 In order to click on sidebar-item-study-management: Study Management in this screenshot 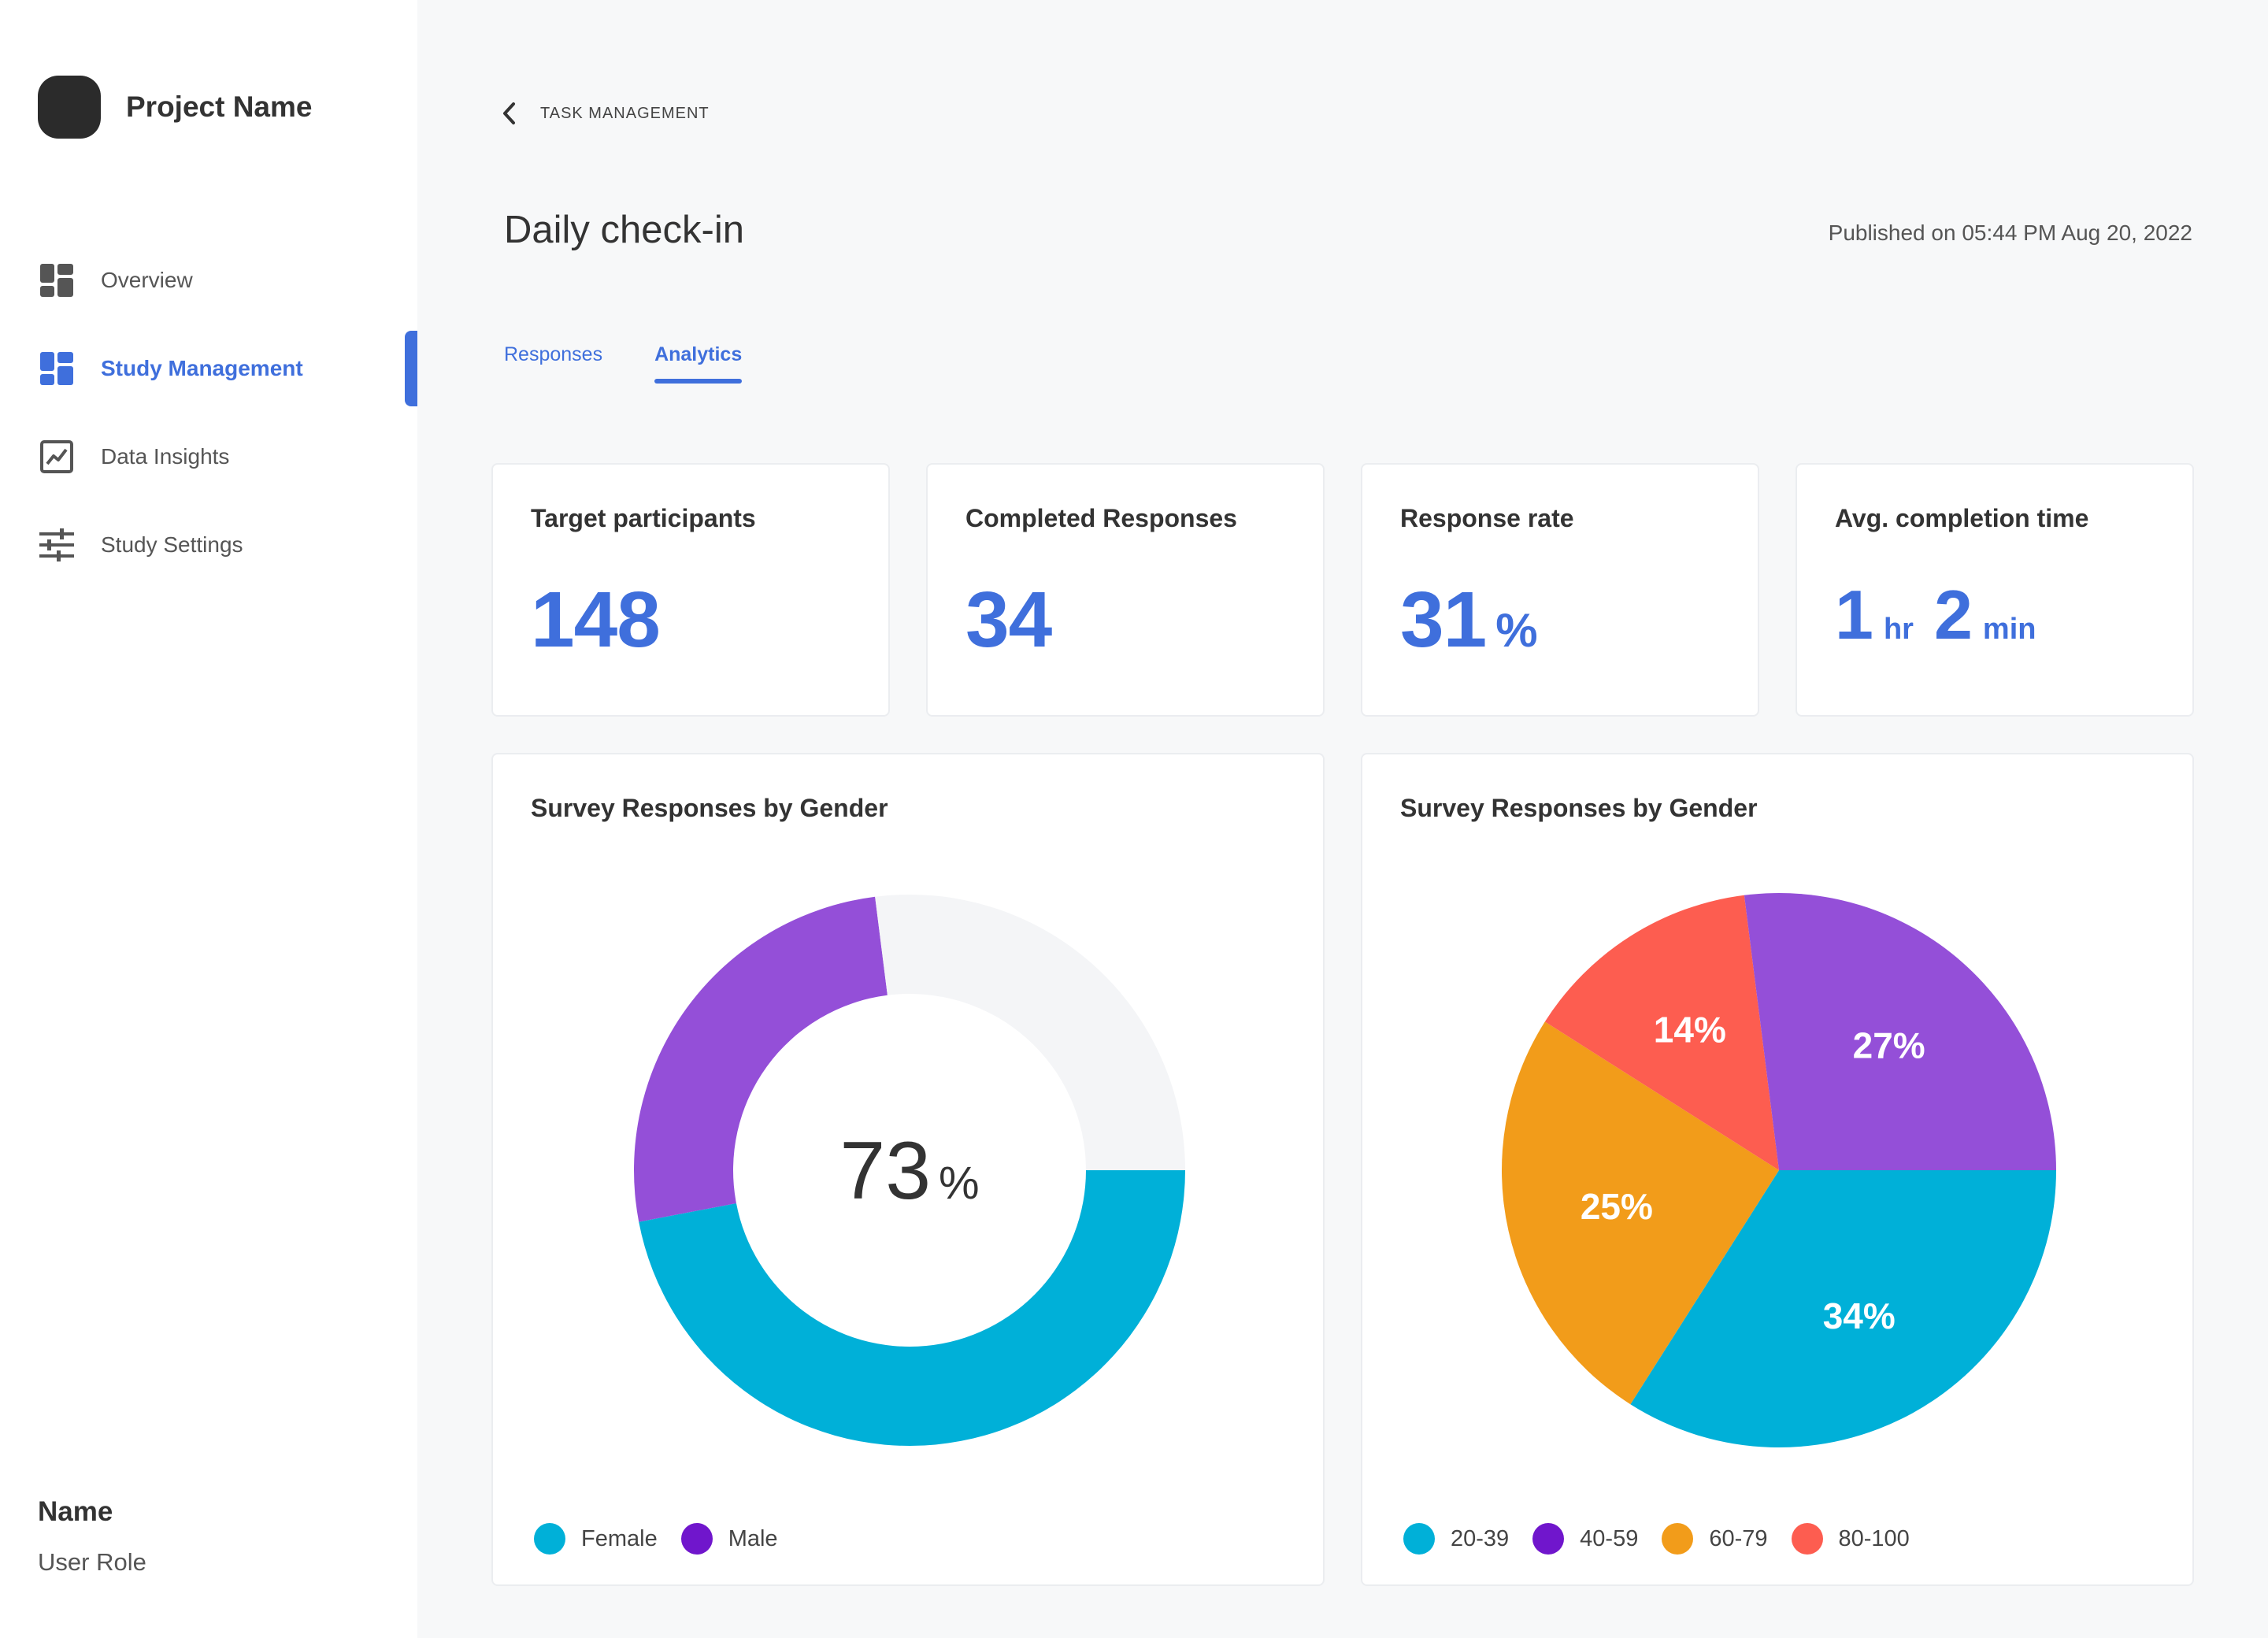, I will do `click(208, 368)`.